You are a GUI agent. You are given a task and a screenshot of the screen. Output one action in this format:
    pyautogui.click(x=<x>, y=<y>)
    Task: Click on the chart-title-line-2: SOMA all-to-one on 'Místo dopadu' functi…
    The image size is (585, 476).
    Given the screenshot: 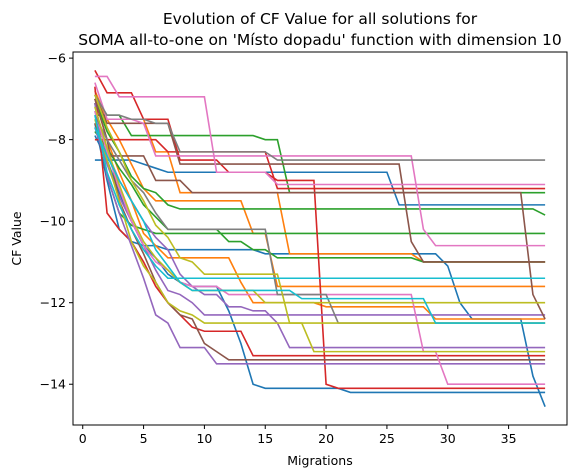 What is the action you would take?
    pyautogui.click(x=319, y=40)
    